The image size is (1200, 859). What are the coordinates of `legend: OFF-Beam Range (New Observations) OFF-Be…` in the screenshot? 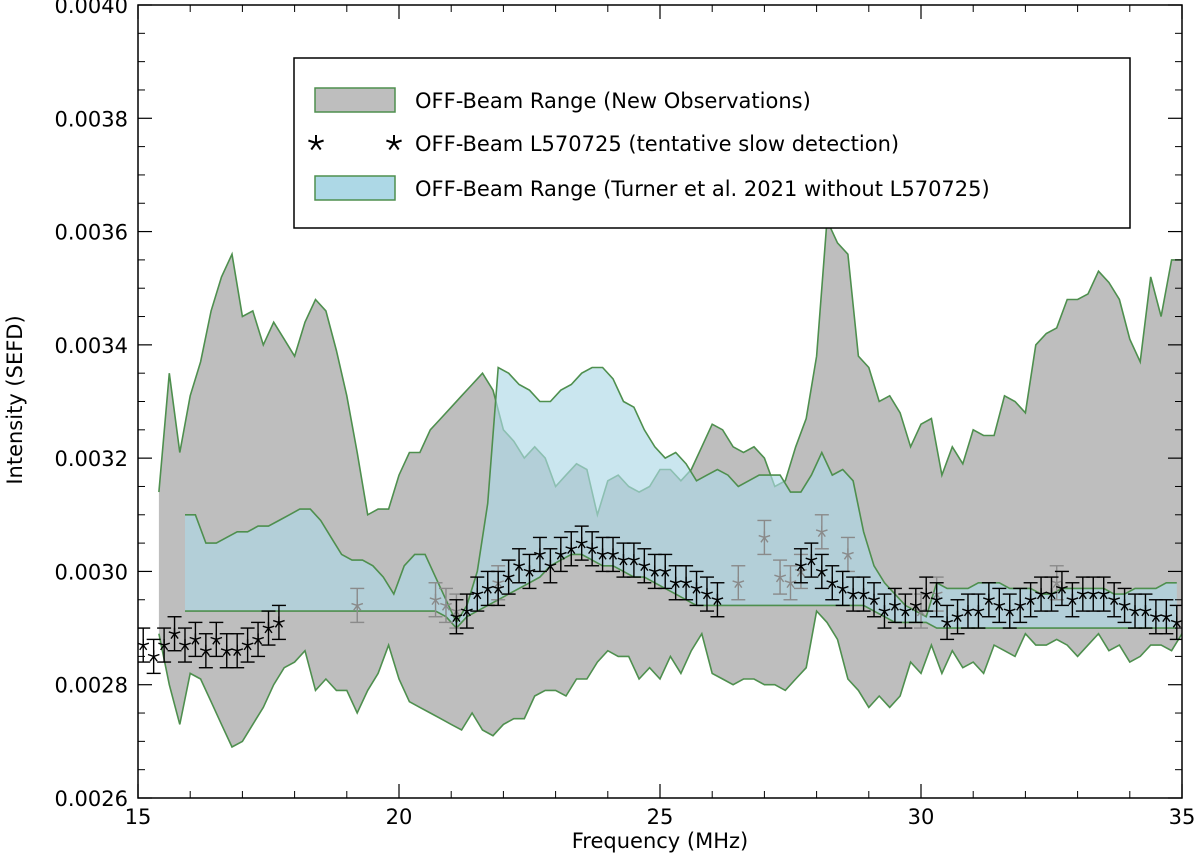 It's located at (712, 143).